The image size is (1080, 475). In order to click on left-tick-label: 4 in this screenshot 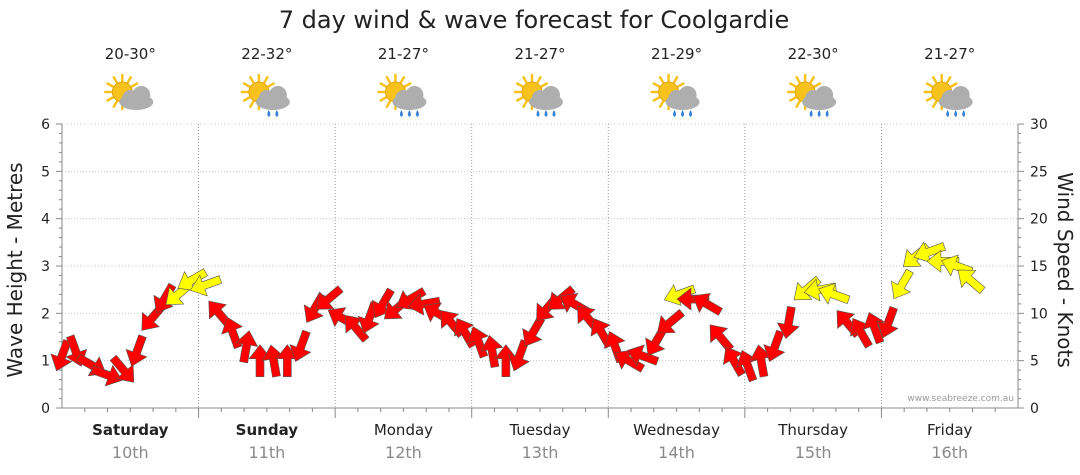, I will do `click(45, 220)`.